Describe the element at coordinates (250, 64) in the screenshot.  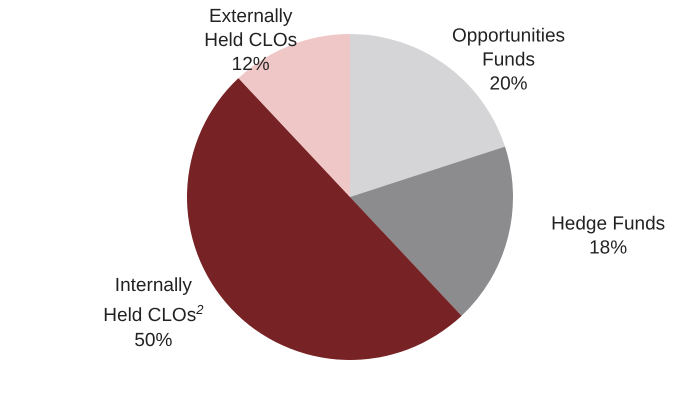
I see `data-label: 12%` at that location.